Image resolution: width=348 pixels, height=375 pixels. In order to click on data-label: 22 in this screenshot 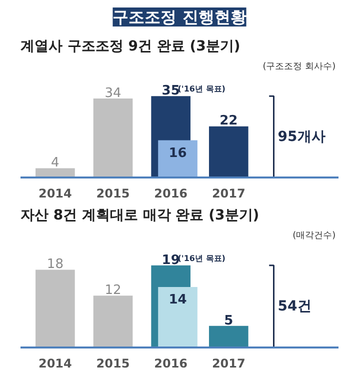, I will do `click(229, 121)`.